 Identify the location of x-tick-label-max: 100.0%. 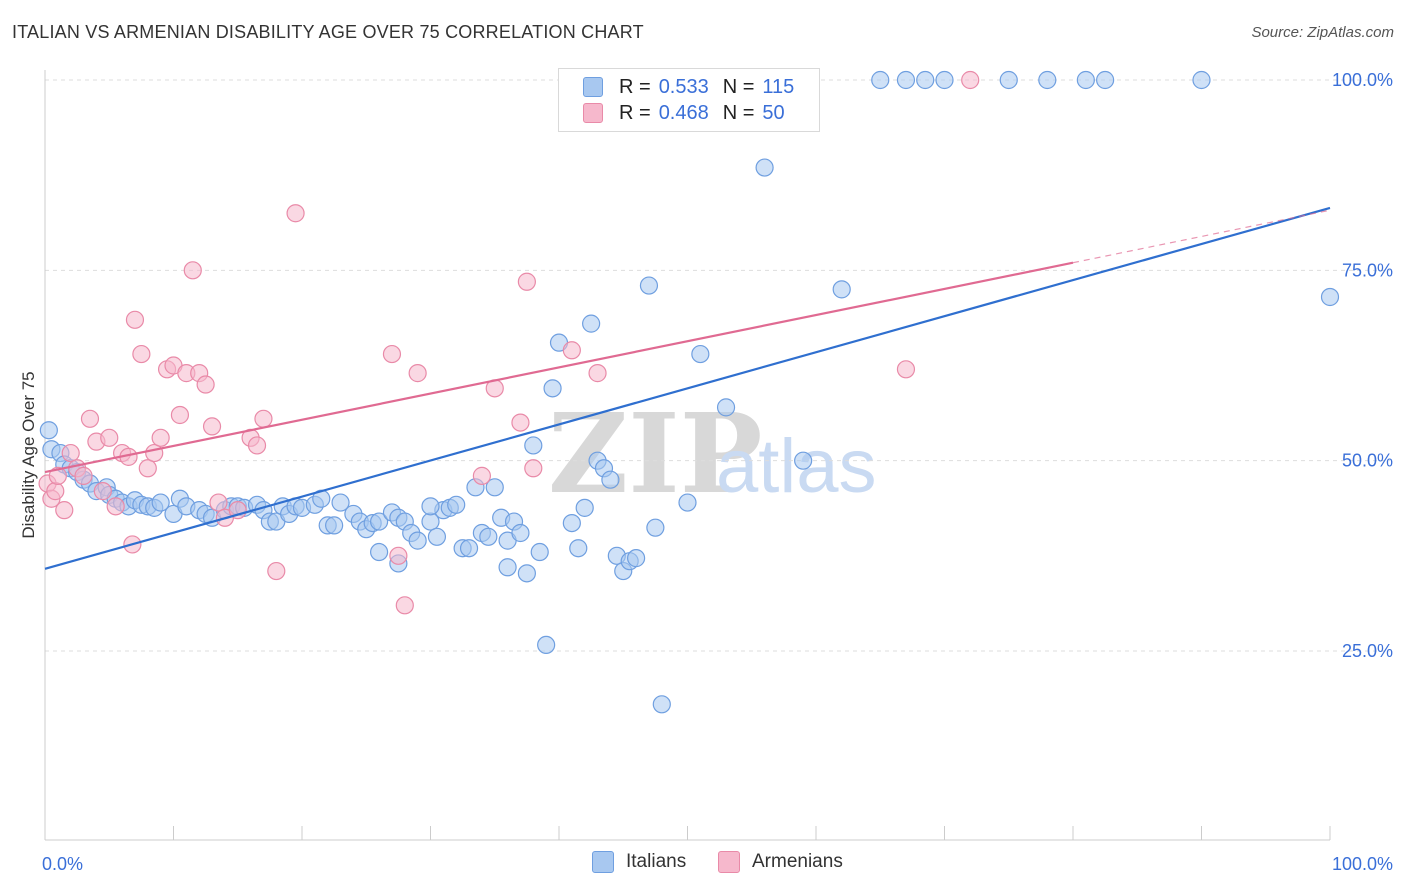
(1362, 864).